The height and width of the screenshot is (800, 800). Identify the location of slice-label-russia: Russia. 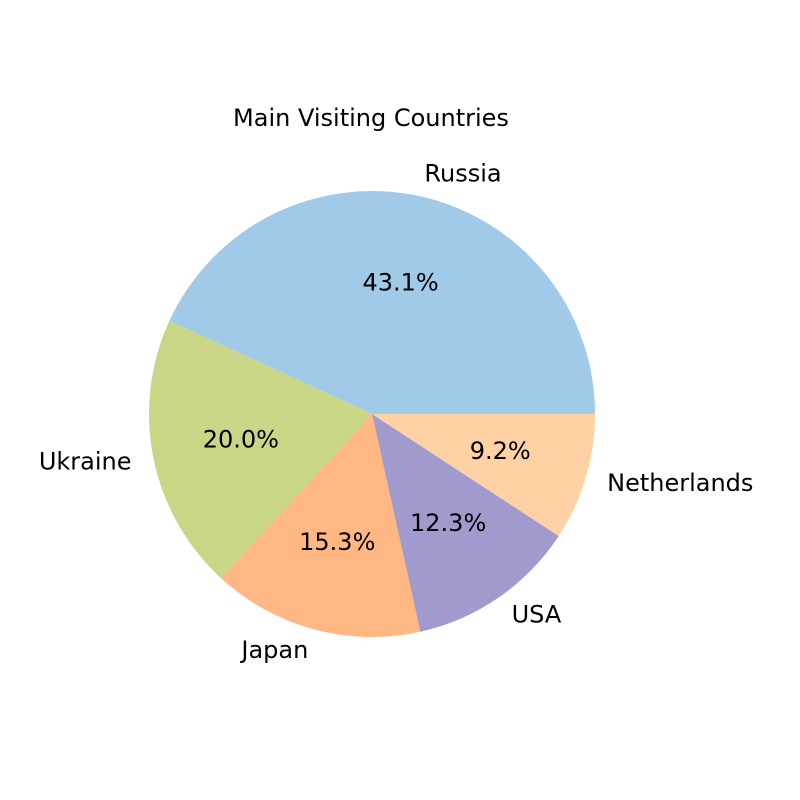
(462, 173).